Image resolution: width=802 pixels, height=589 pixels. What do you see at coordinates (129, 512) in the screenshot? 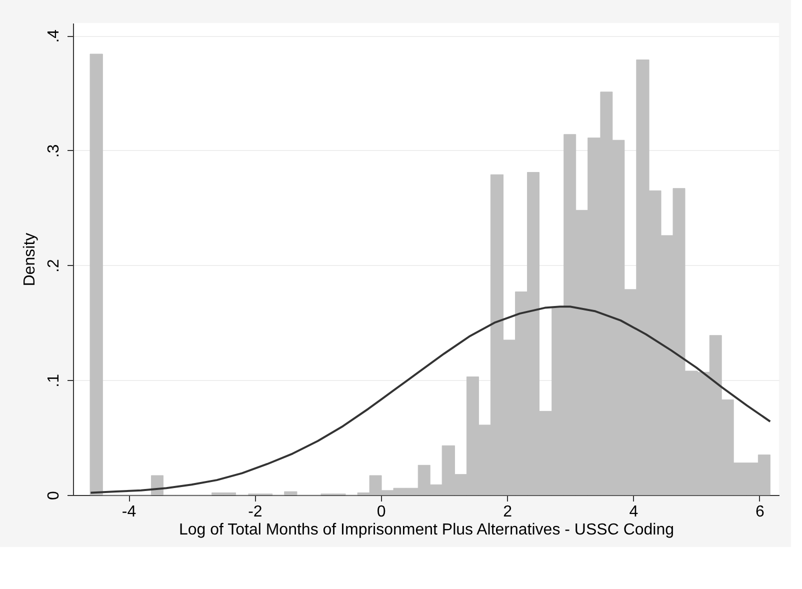
I see `x-tick-label: -4` at bounding box center [129, 512].